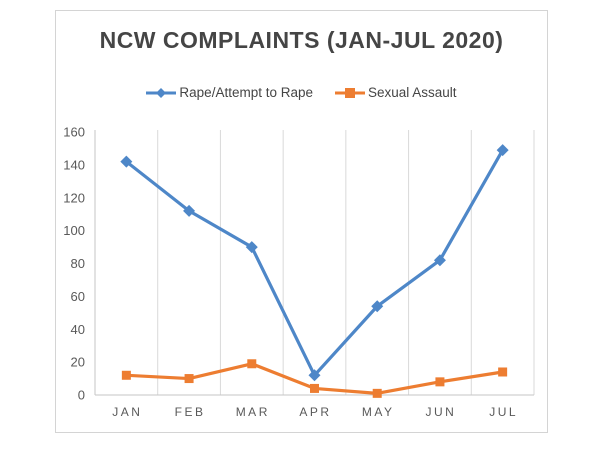 The width and height of the screenshot is (600, 450). Describe the element at coordinates (378, 412) in the screenshot. I see `x-tick-label: MAY` at that location.